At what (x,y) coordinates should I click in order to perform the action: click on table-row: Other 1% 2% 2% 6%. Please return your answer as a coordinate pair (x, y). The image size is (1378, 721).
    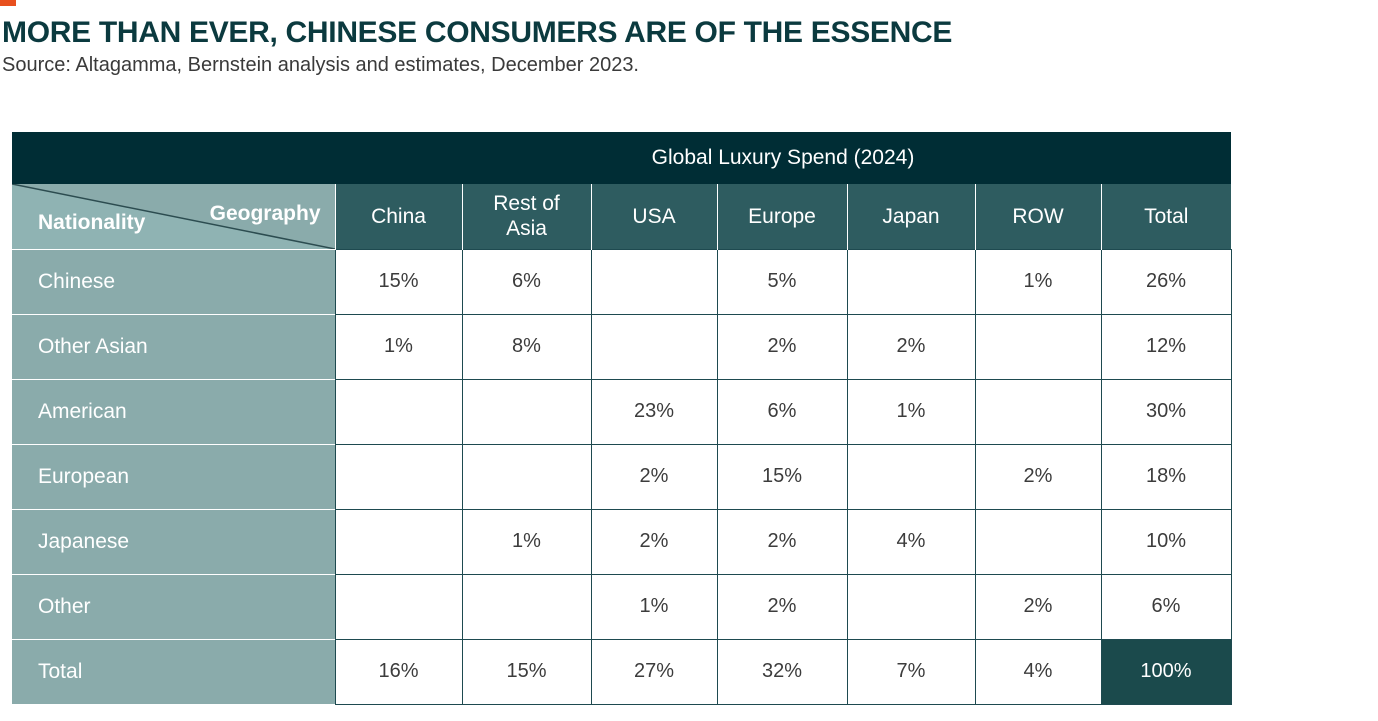
    Looking at the image, I should click on (622, 606).